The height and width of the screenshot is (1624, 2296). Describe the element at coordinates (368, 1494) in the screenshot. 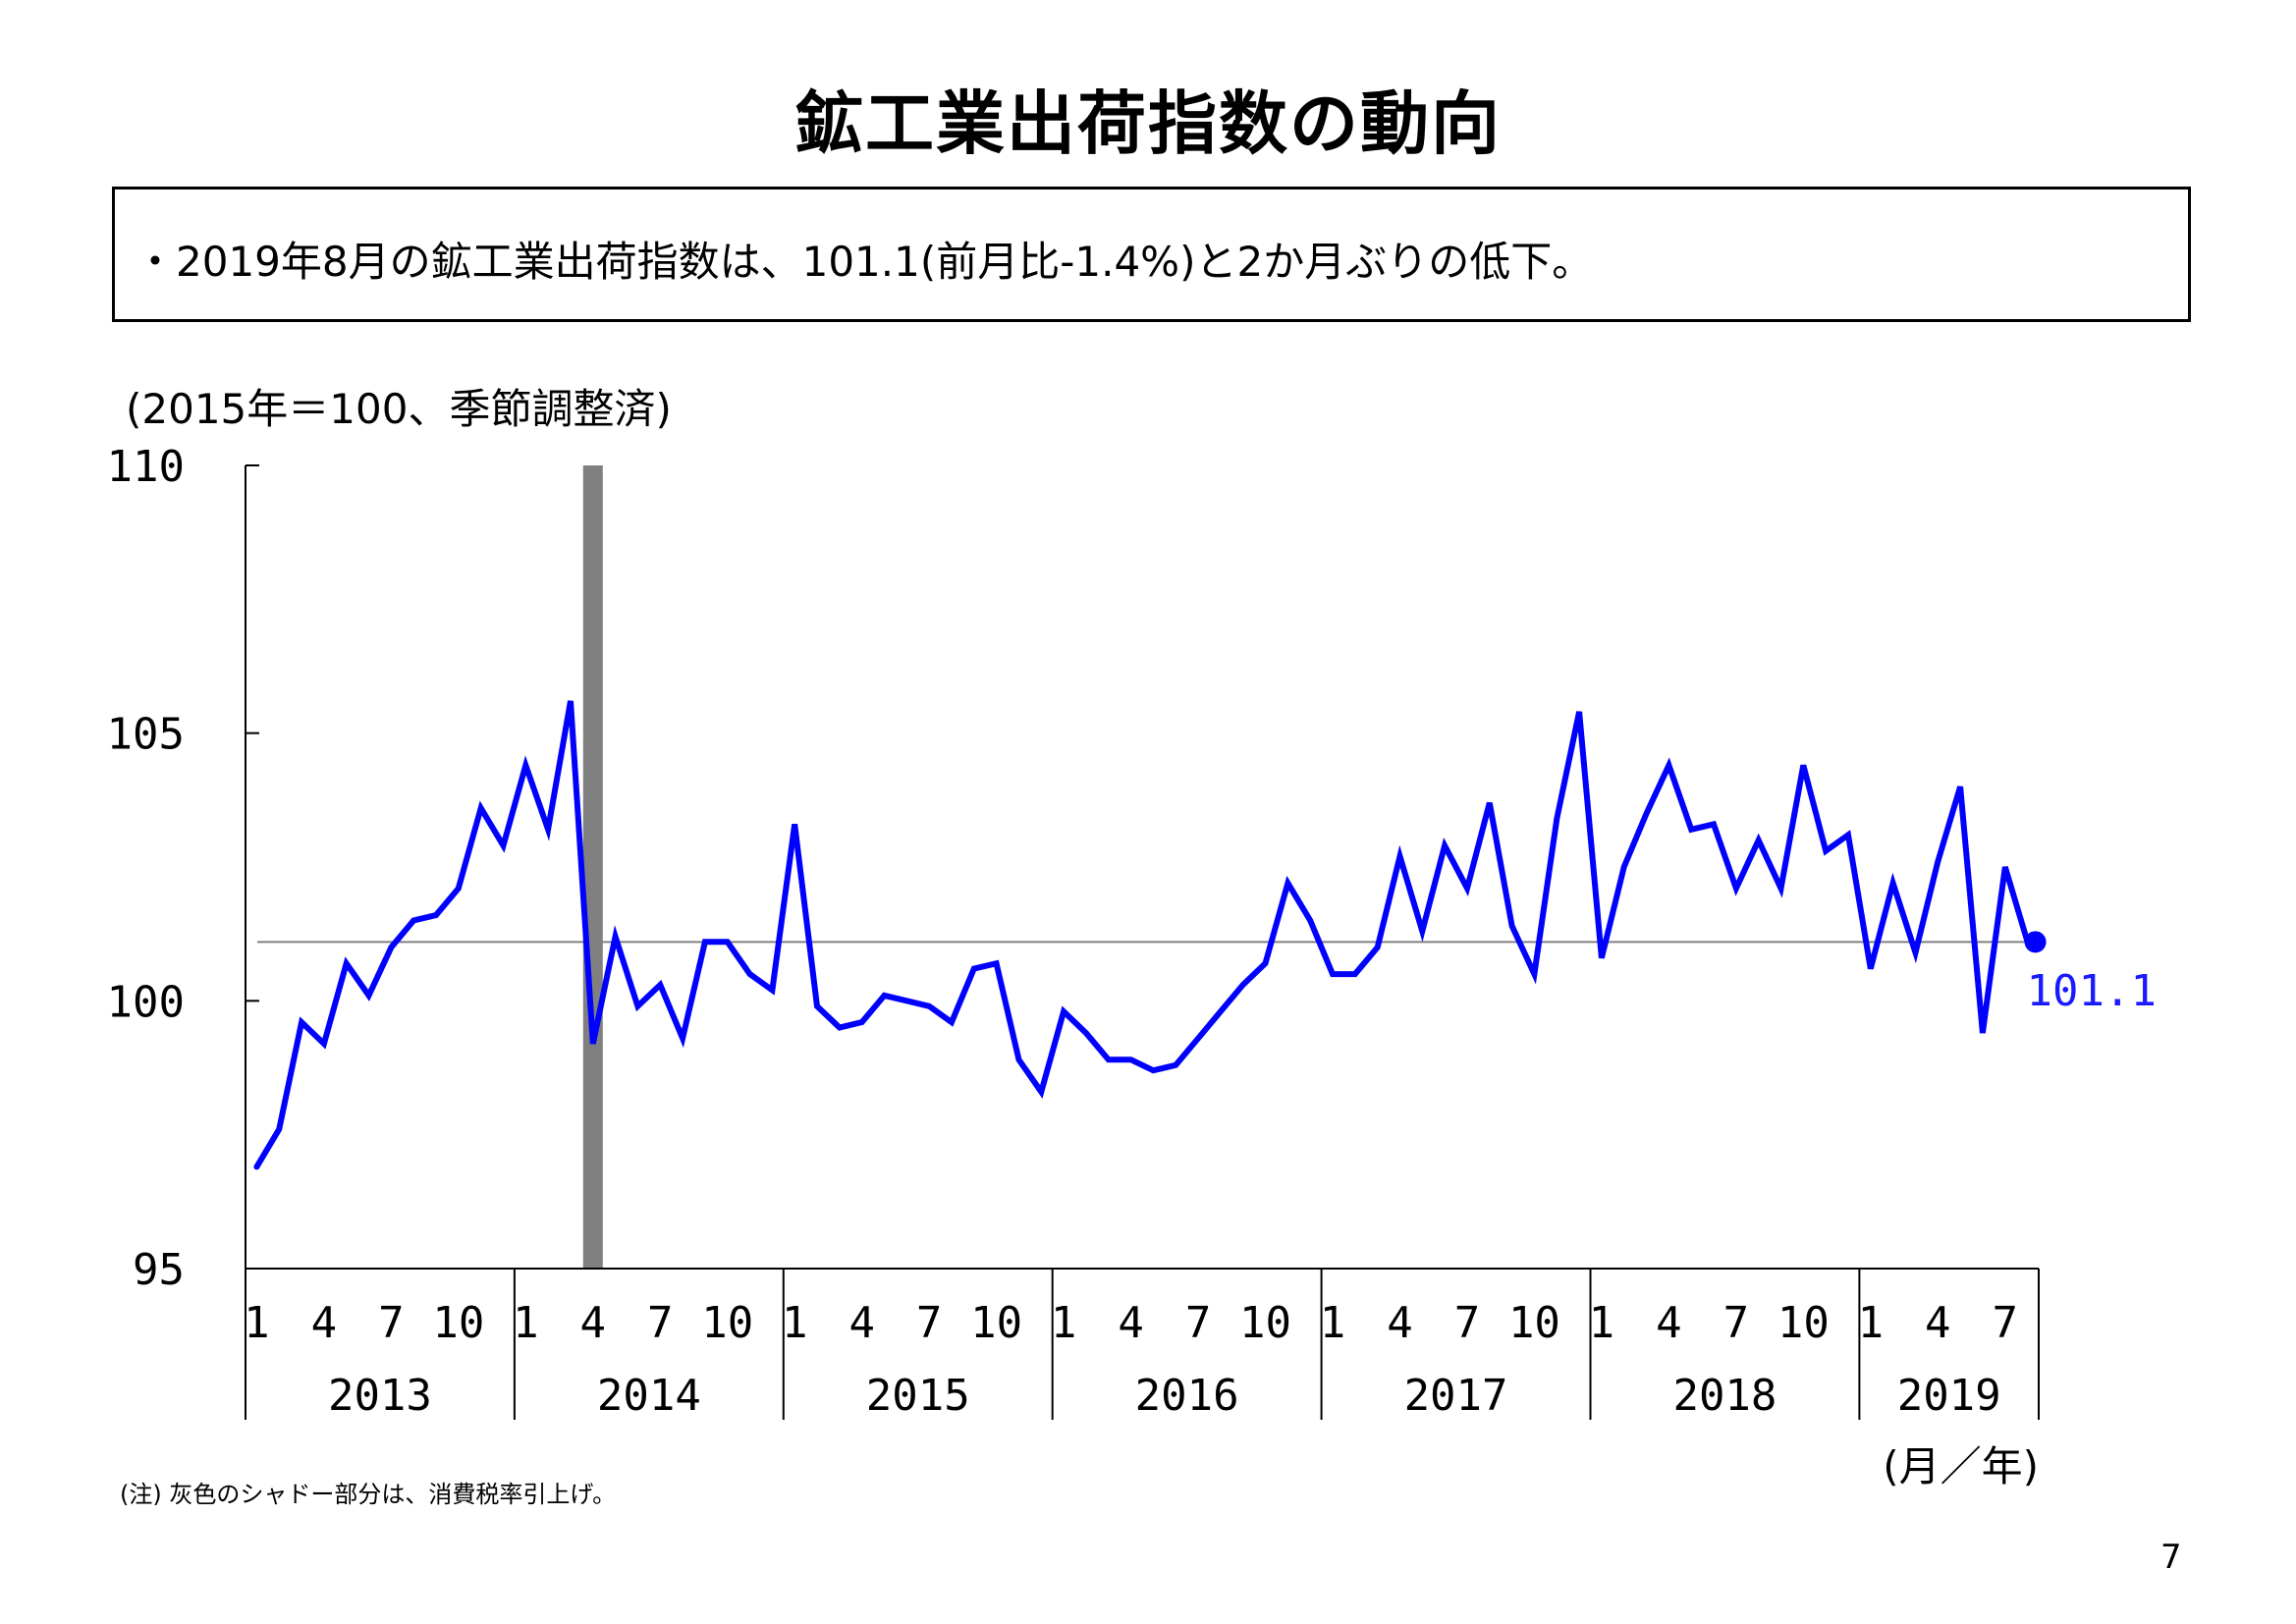

I see `footnote: (注) 灰色のシャドー部分は、消費税率引上げ。` at that location.